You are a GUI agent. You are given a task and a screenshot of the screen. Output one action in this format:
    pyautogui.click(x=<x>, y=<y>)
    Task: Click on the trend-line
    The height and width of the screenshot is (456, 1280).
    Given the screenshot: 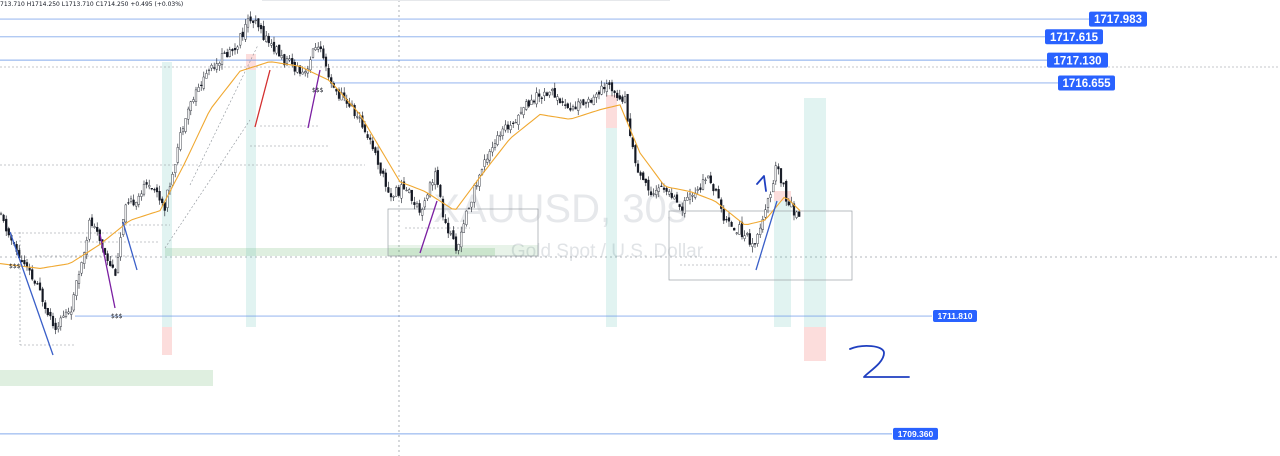 What is the action you would take?
    pyautogui.click(x=766, y=235)
    